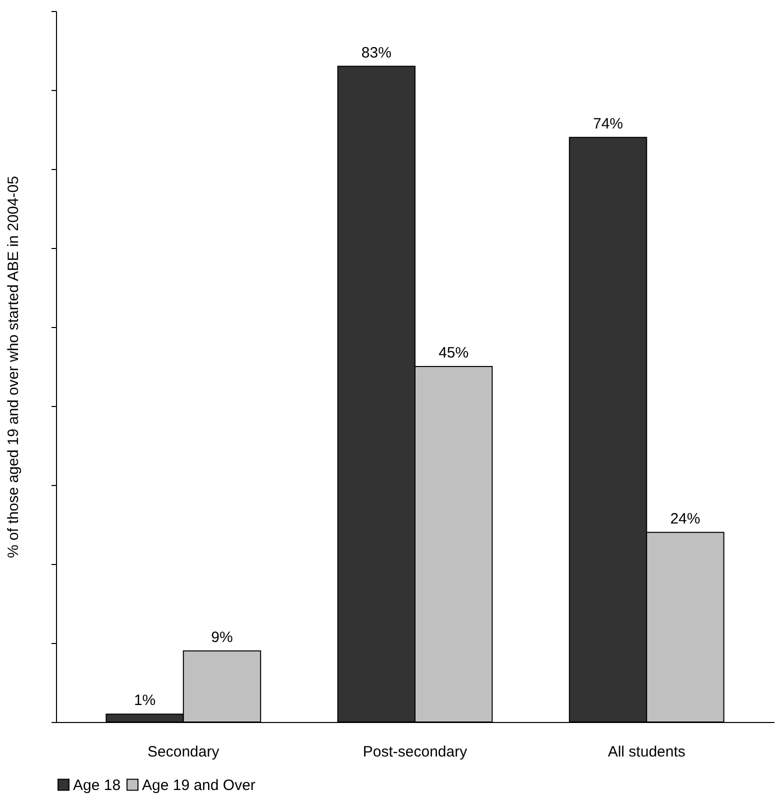 This screenshot has width=779, height=803. Describe the element at coordinates (145, 701) in the screenshot. I see `data-label: 1%` at that location.